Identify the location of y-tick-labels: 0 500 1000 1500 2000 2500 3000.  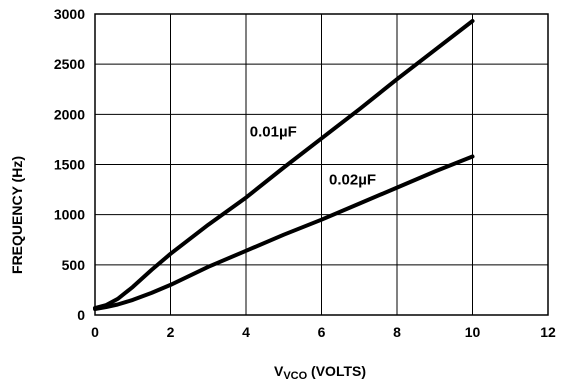
(69, 164).